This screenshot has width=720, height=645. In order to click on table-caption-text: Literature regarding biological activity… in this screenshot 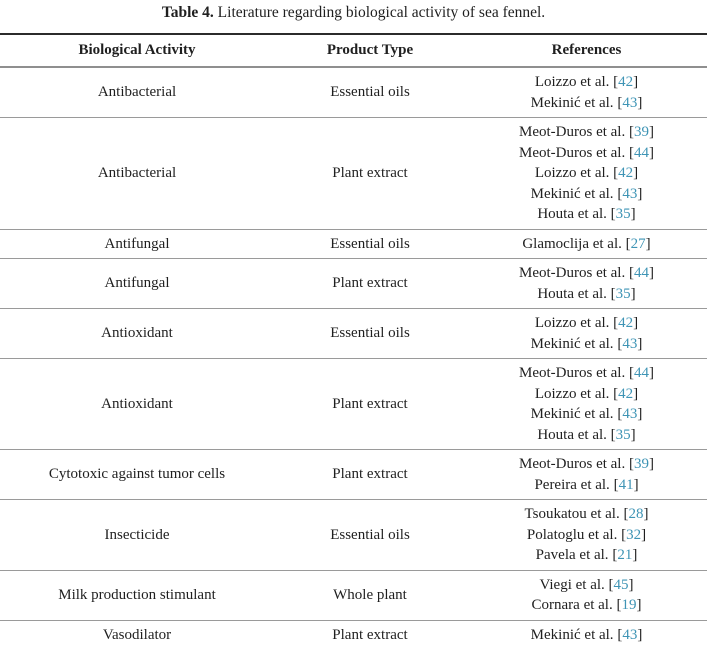, I will do `click(379, 12)`.